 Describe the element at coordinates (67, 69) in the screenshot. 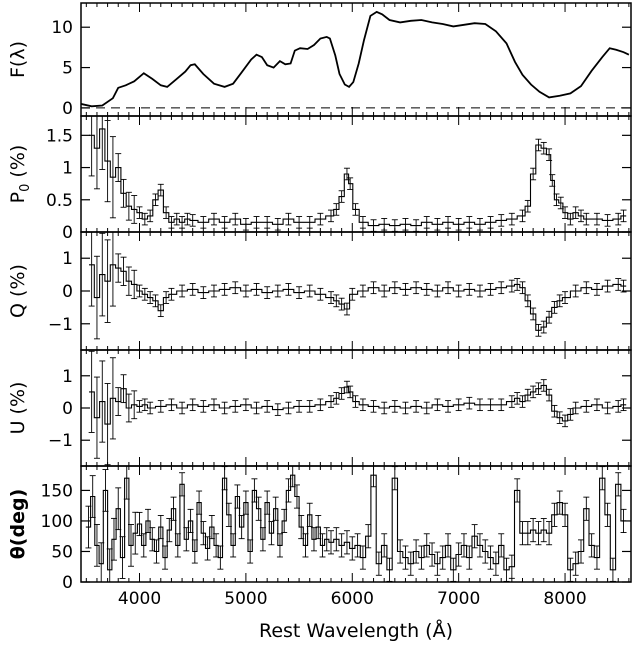

I see `y-tick-label: 5` at that location.